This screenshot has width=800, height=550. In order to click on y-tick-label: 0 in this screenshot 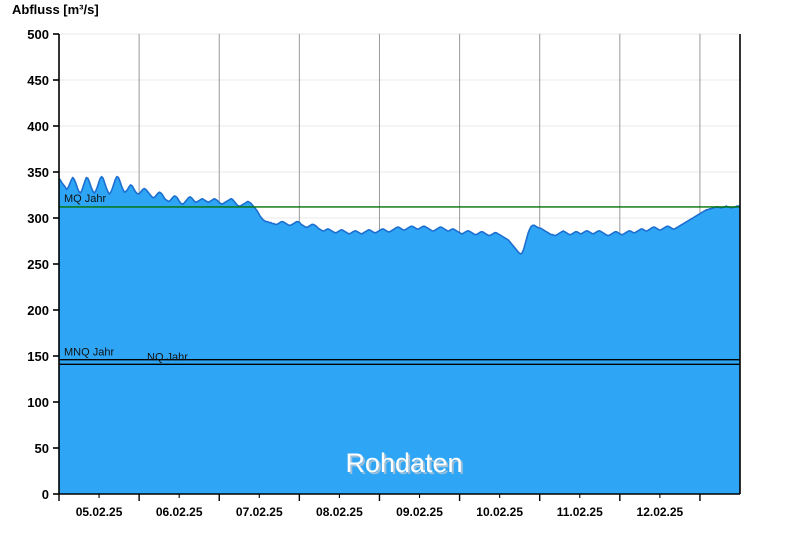, I will do `click(45, 494)`.